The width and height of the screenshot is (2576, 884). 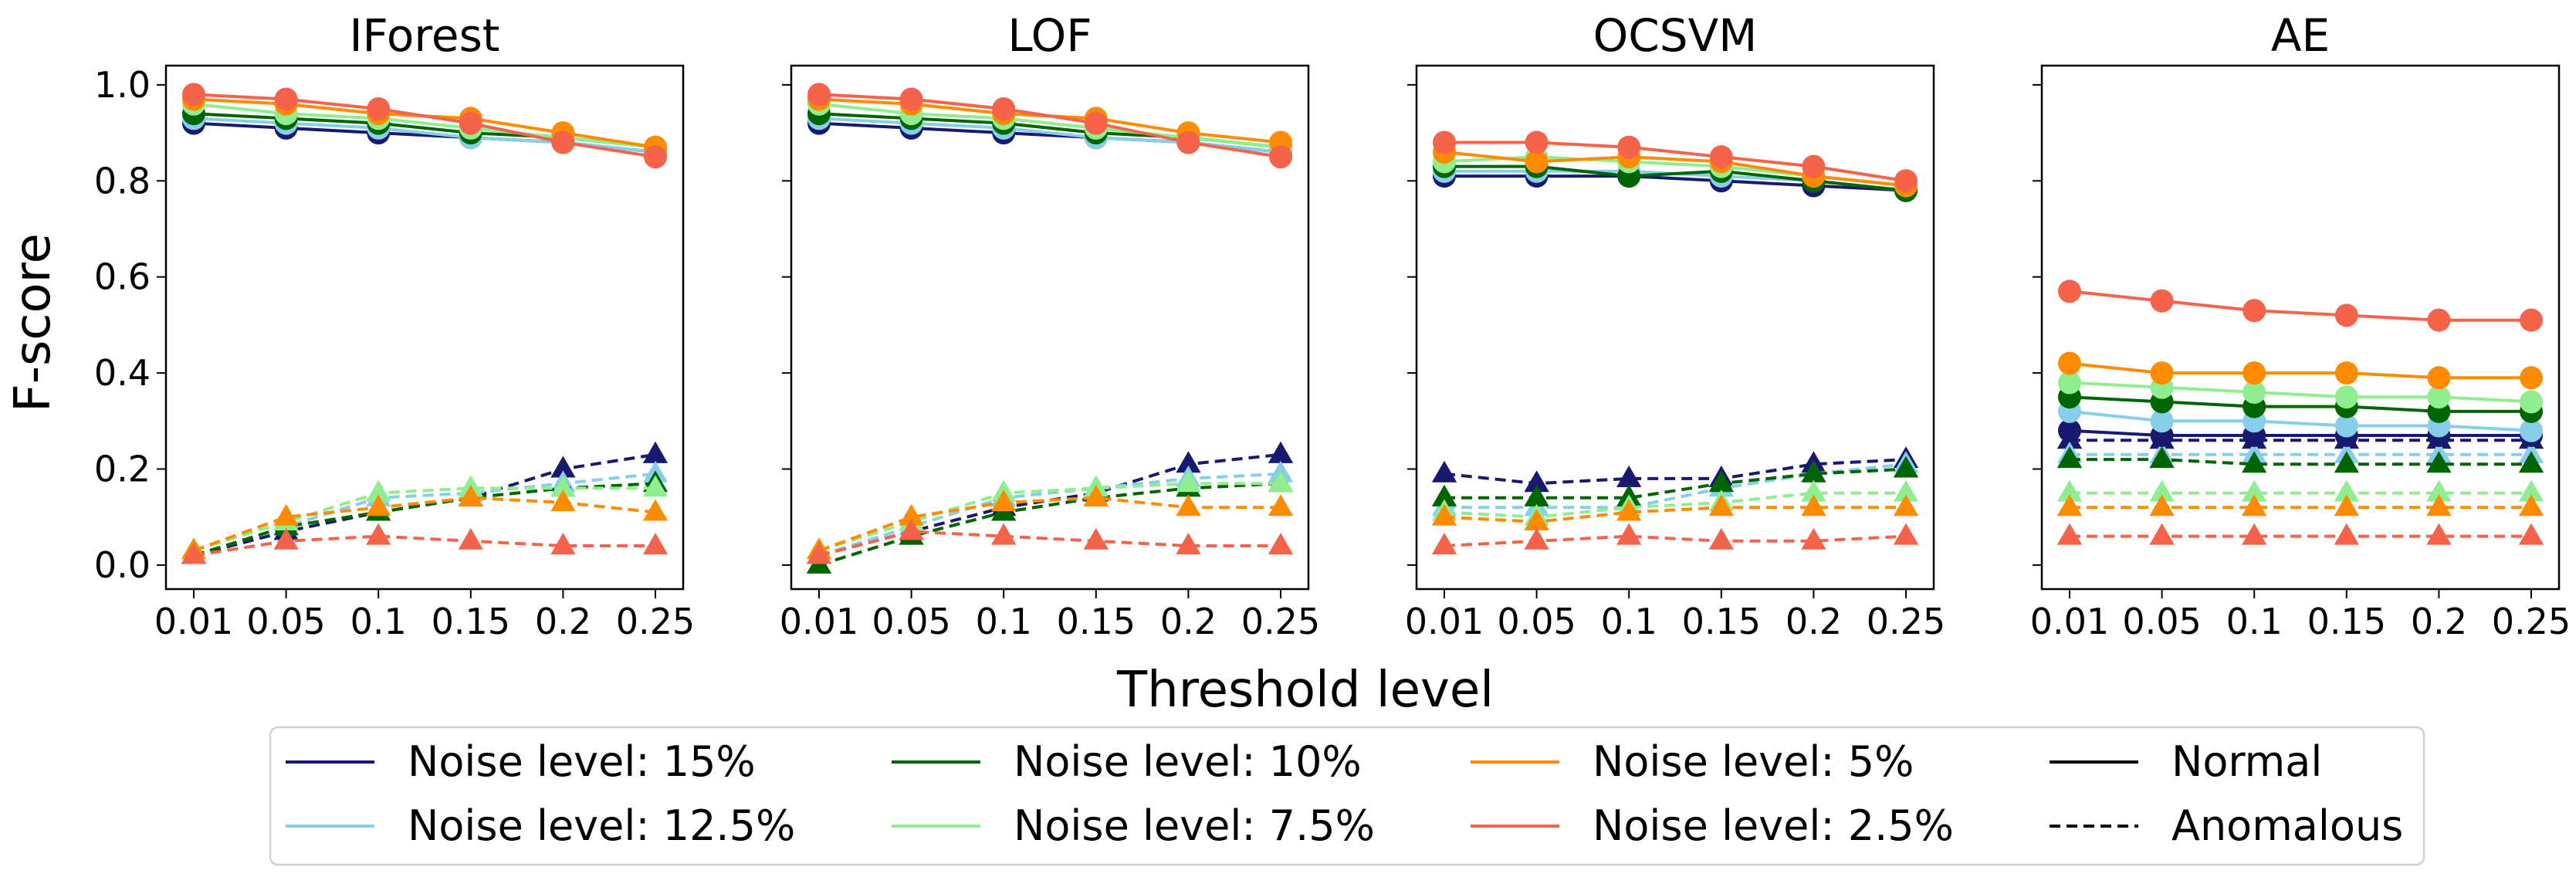 What do you see at coordinates (424, 327) in the screenshot?
I see `plot-frame-iforest` at bounding box center [424, 327].